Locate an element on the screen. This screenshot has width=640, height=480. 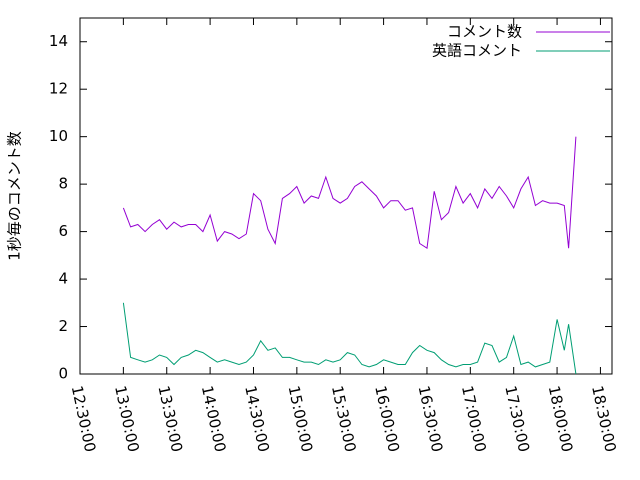
legend-label: コメント数 is located at coordinates (484, 32).